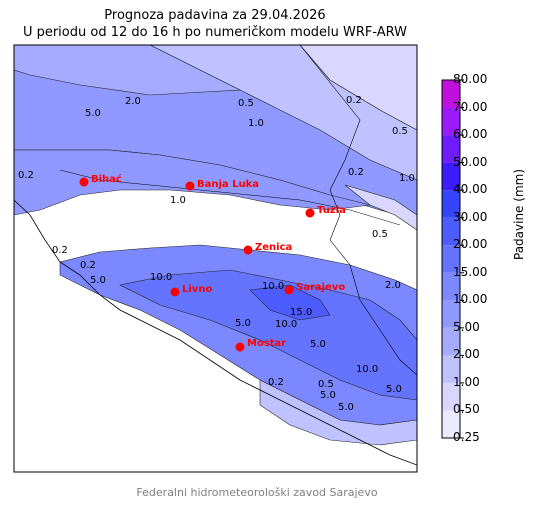  What do you see at coordinates (197, 289) in the screenshot?
I see `city-label-livno: Livno` at bounding box center [197, 289].